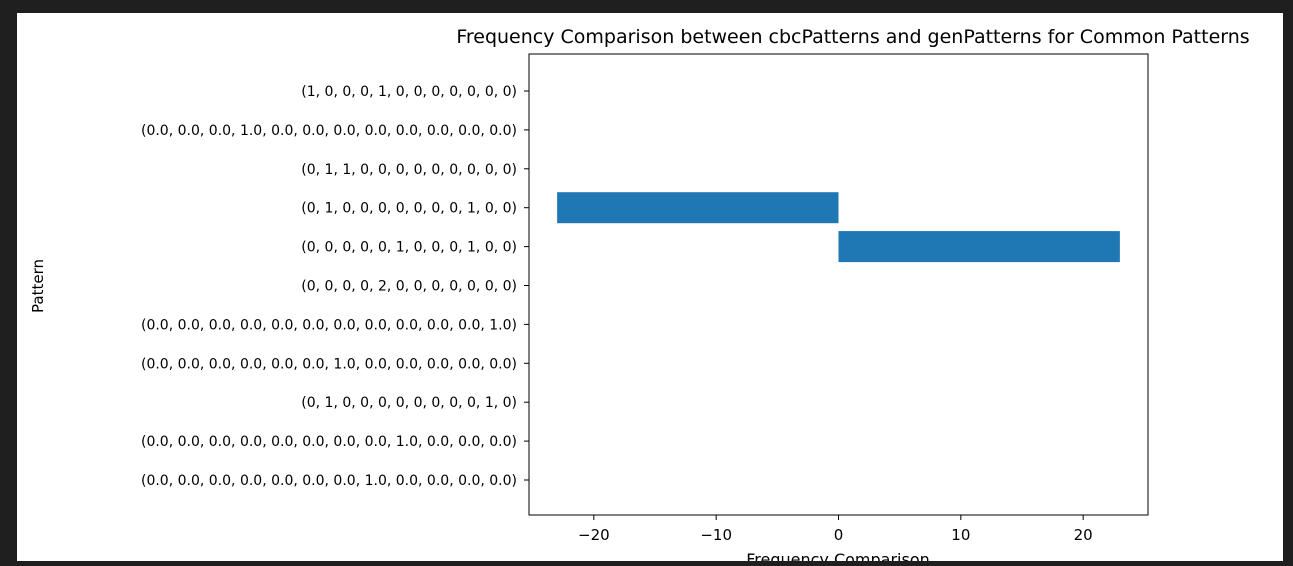 The image size is (1293, 566). What do you see at coordinates (960, 535) in the screenshot?
I see `x-tick-label: 10` at bounding box center [960, 535].